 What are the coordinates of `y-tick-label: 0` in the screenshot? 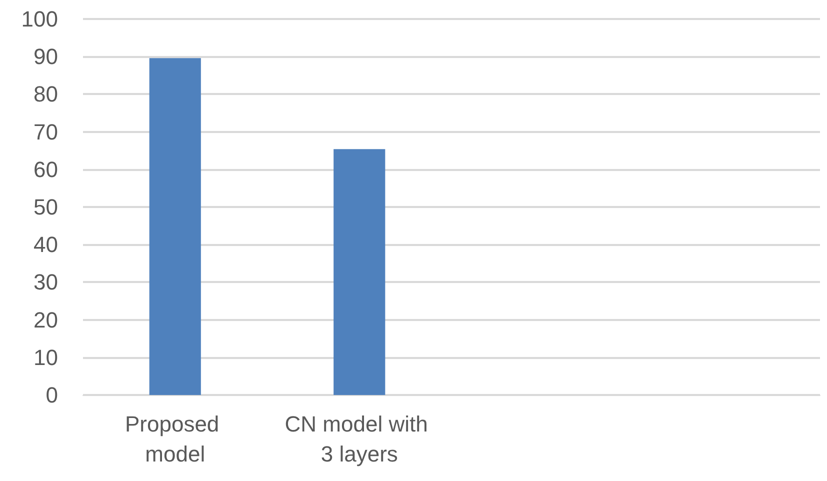 It's located at (52, 395).